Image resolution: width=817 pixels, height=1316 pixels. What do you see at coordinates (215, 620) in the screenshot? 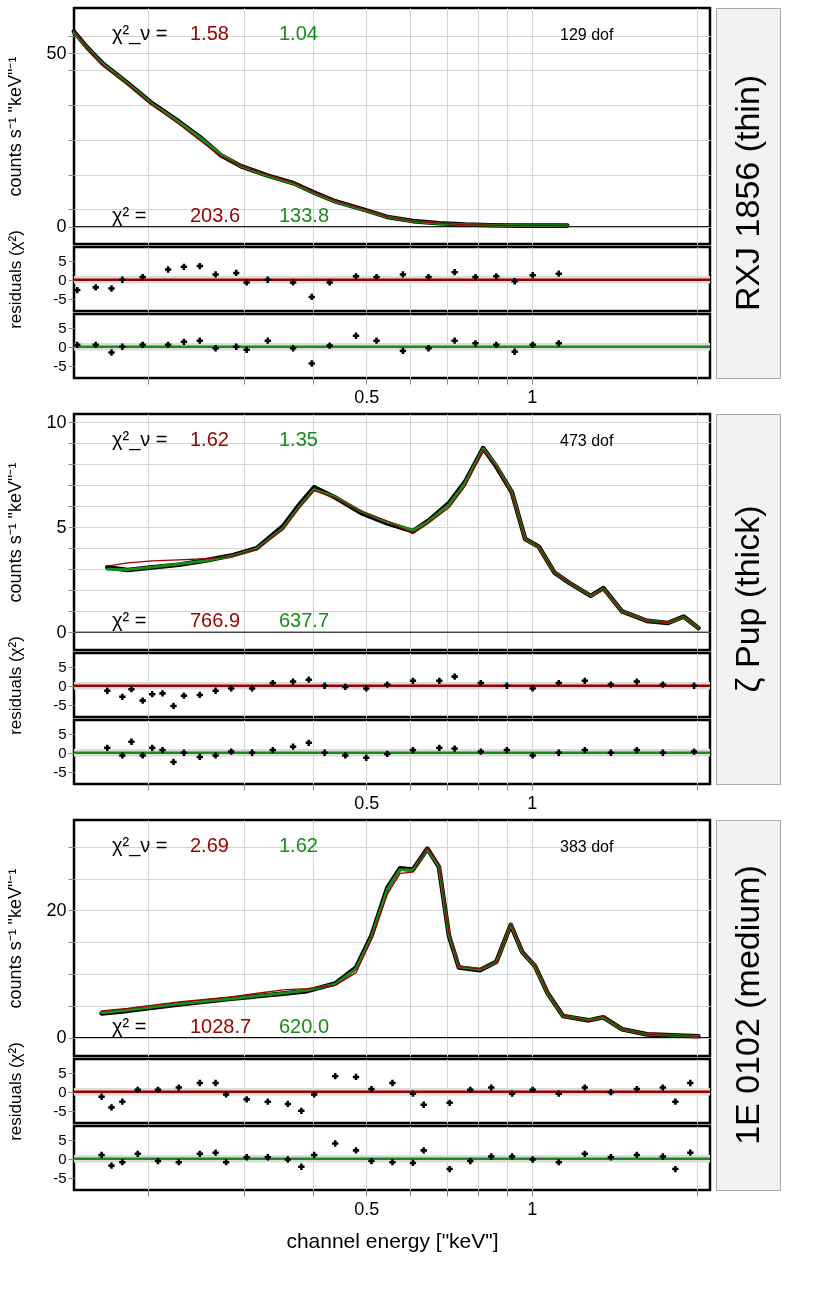
I see `annotation: 766.9` at bounding box center [215, 620].